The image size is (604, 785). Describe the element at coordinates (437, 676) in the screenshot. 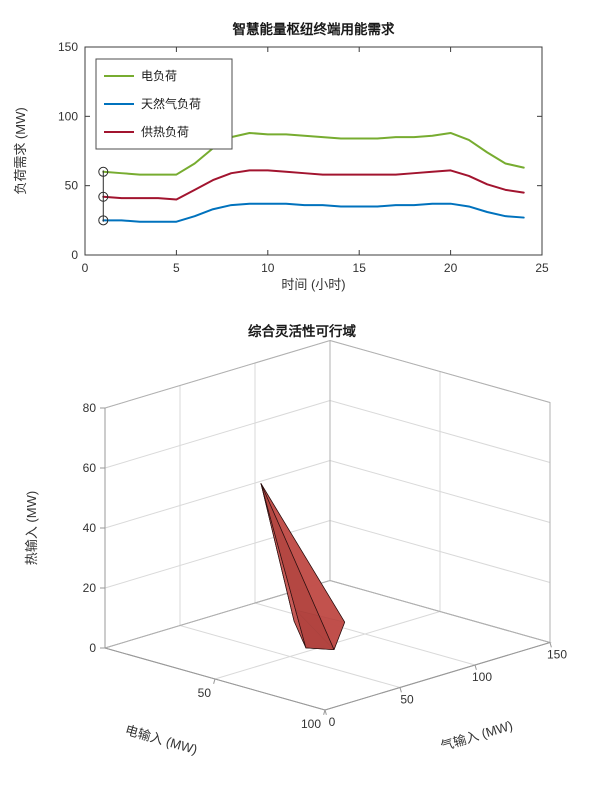

I see `y-axis-line` at that location.